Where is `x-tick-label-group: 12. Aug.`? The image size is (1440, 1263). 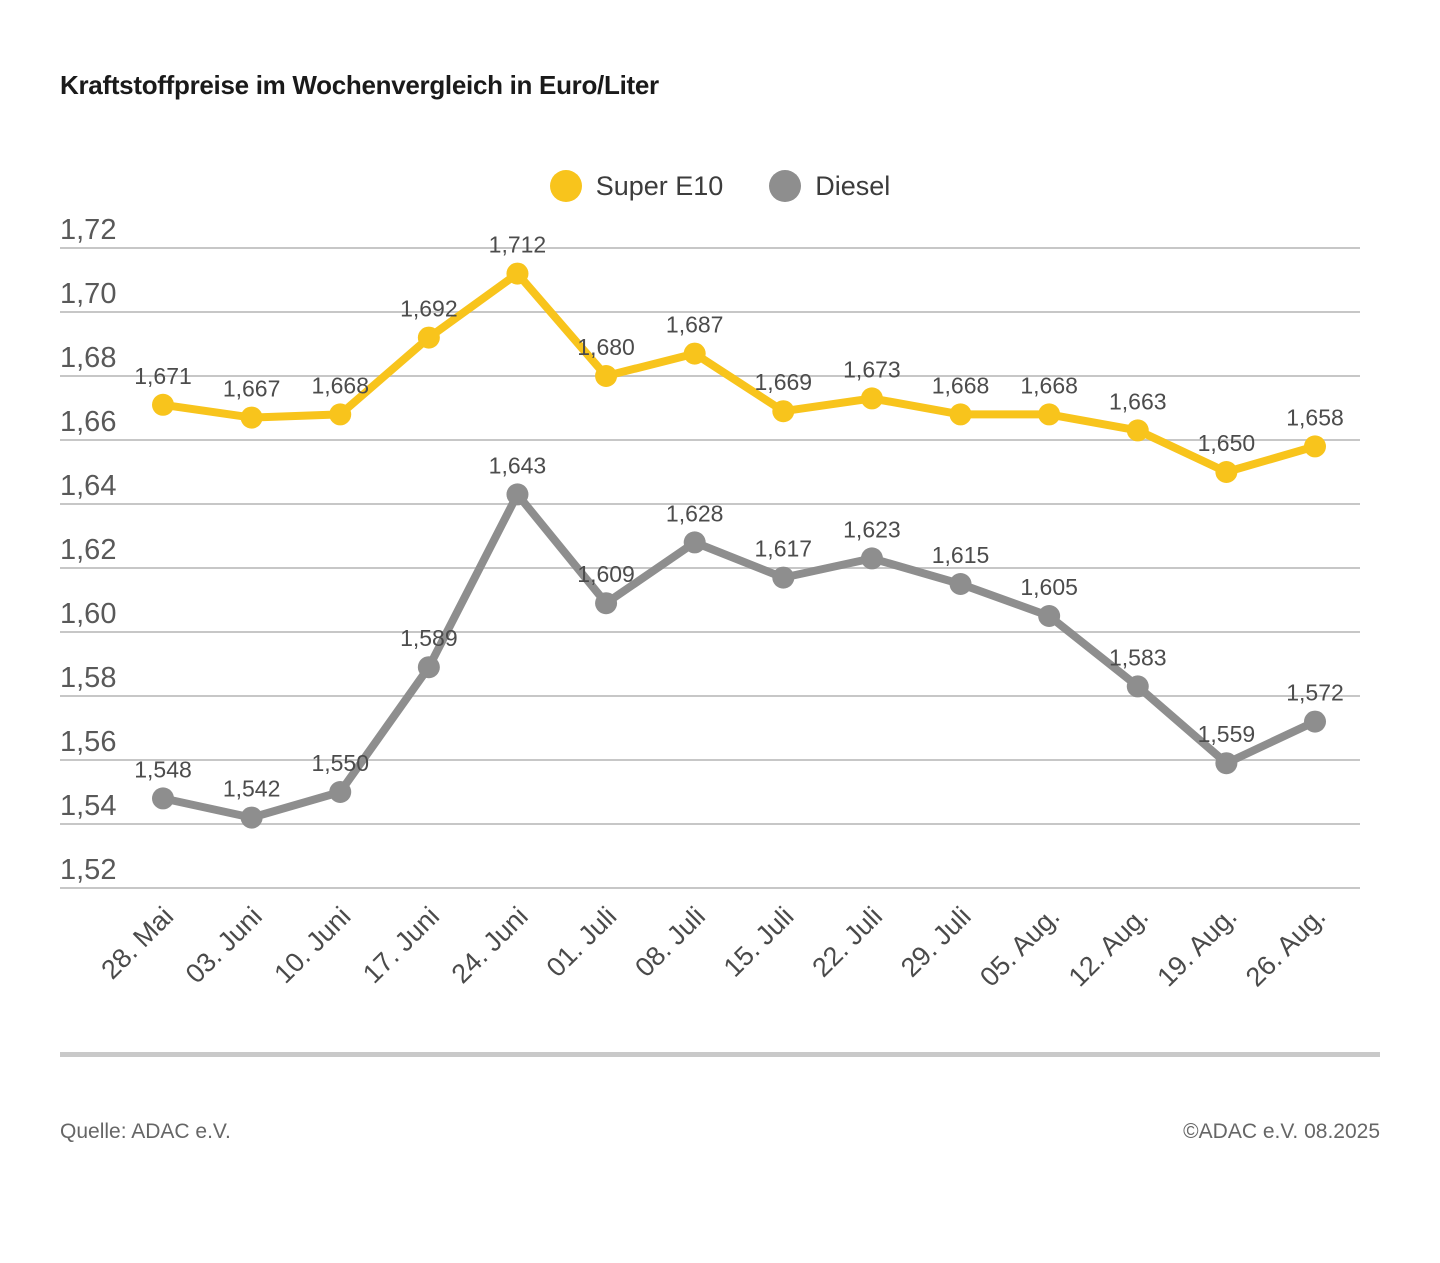
x-tick-label-group: 12. Aug. is located at coordinates (1108, 946).